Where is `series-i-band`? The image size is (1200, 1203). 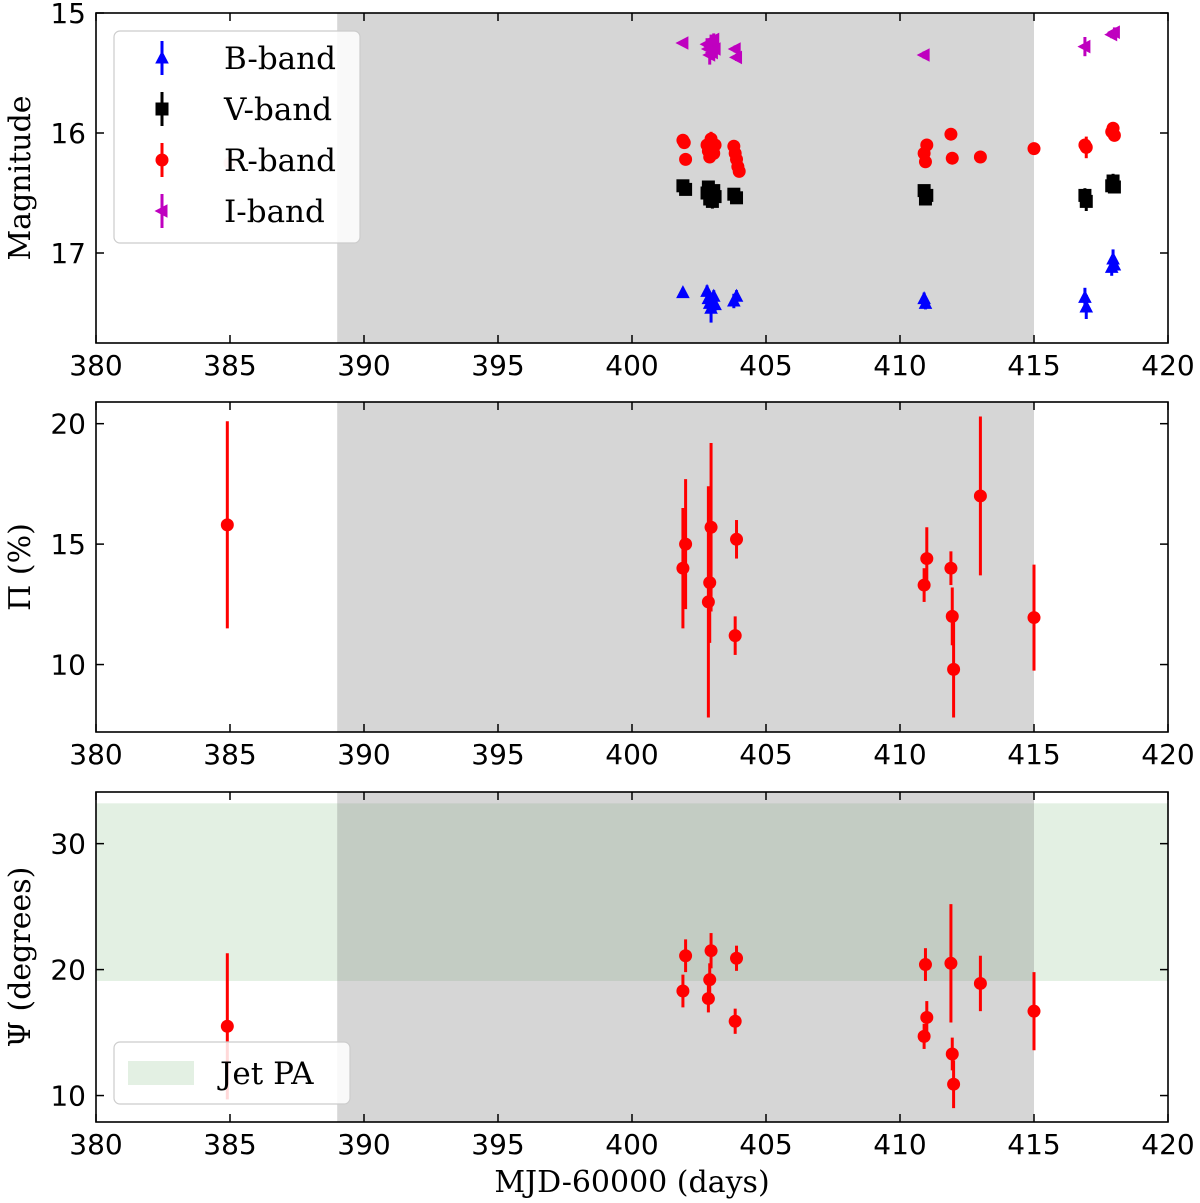
series-i-band is located at coordinates (897, 45).